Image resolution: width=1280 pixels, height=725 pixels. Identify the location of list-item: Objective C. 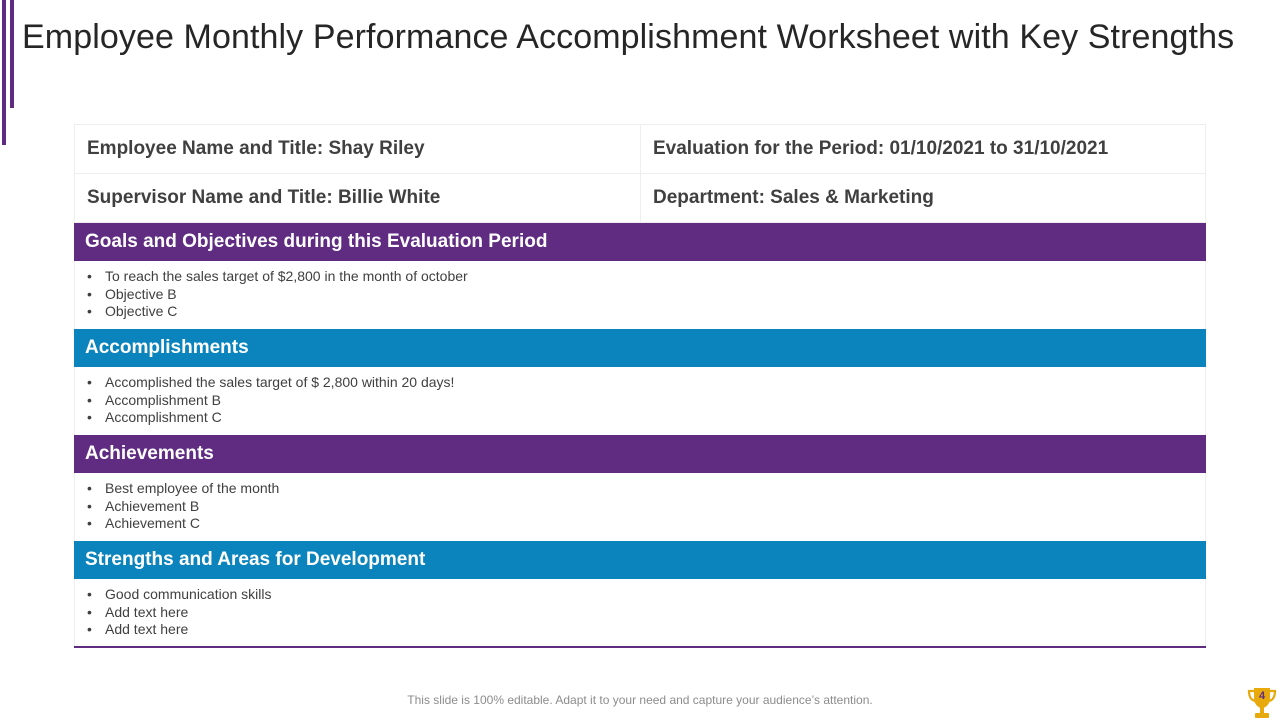
(646, 312).